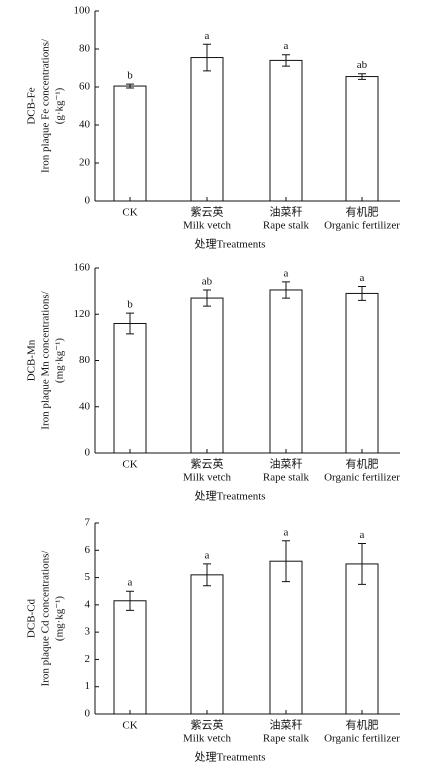 The height and width of the screenshot is (770, 448). What do you see at coordinates (32, 105) in the screenshot?
I see `y-axis-label: DCB-Fe` at bounding box center [32, 105].